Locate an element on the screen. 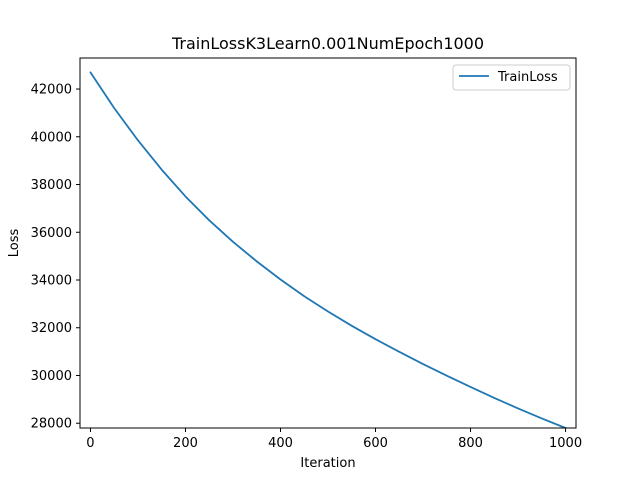 Image resolution: width=640 pixels, height=480 pixels. x-tick-label: 400 is located at coordinates (280, 443).